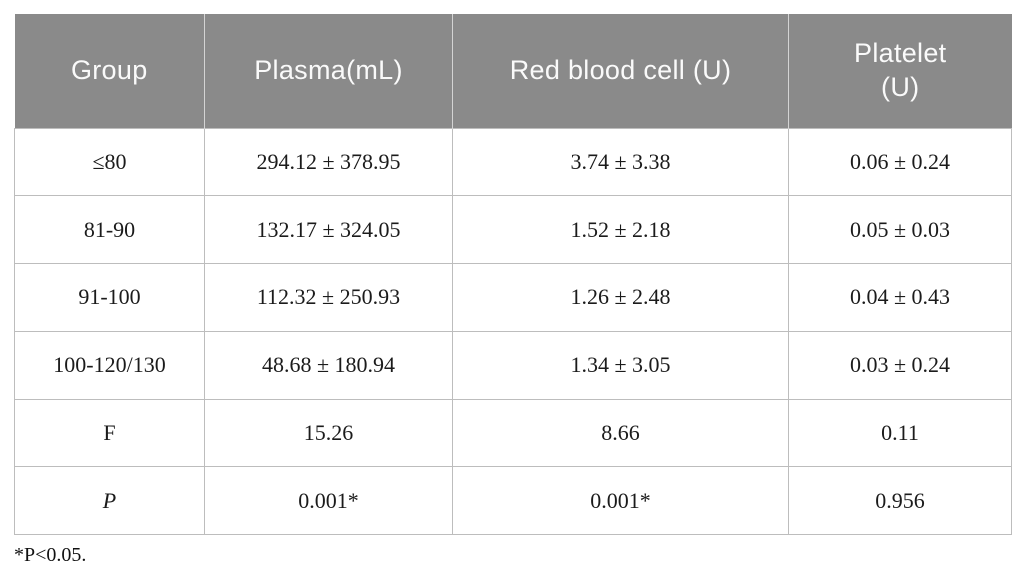  What do you see at coordinates (328, 230) in the screenshot?
I see `cell-plasma: 132.17 ± 324.05` at bounding box center [328, 230].